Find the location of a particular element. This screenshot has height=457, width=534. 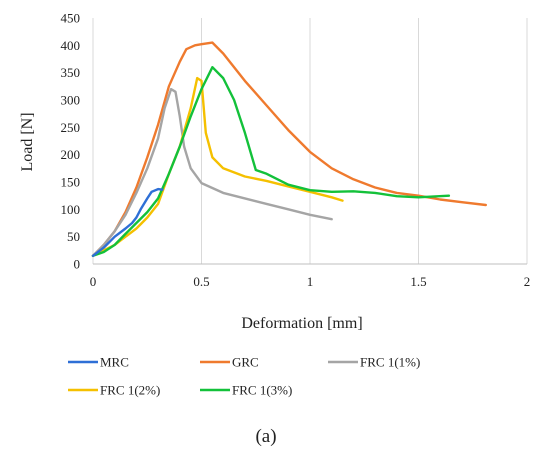

y-tick-label-3: 150 is located at coordinates (71, 182).